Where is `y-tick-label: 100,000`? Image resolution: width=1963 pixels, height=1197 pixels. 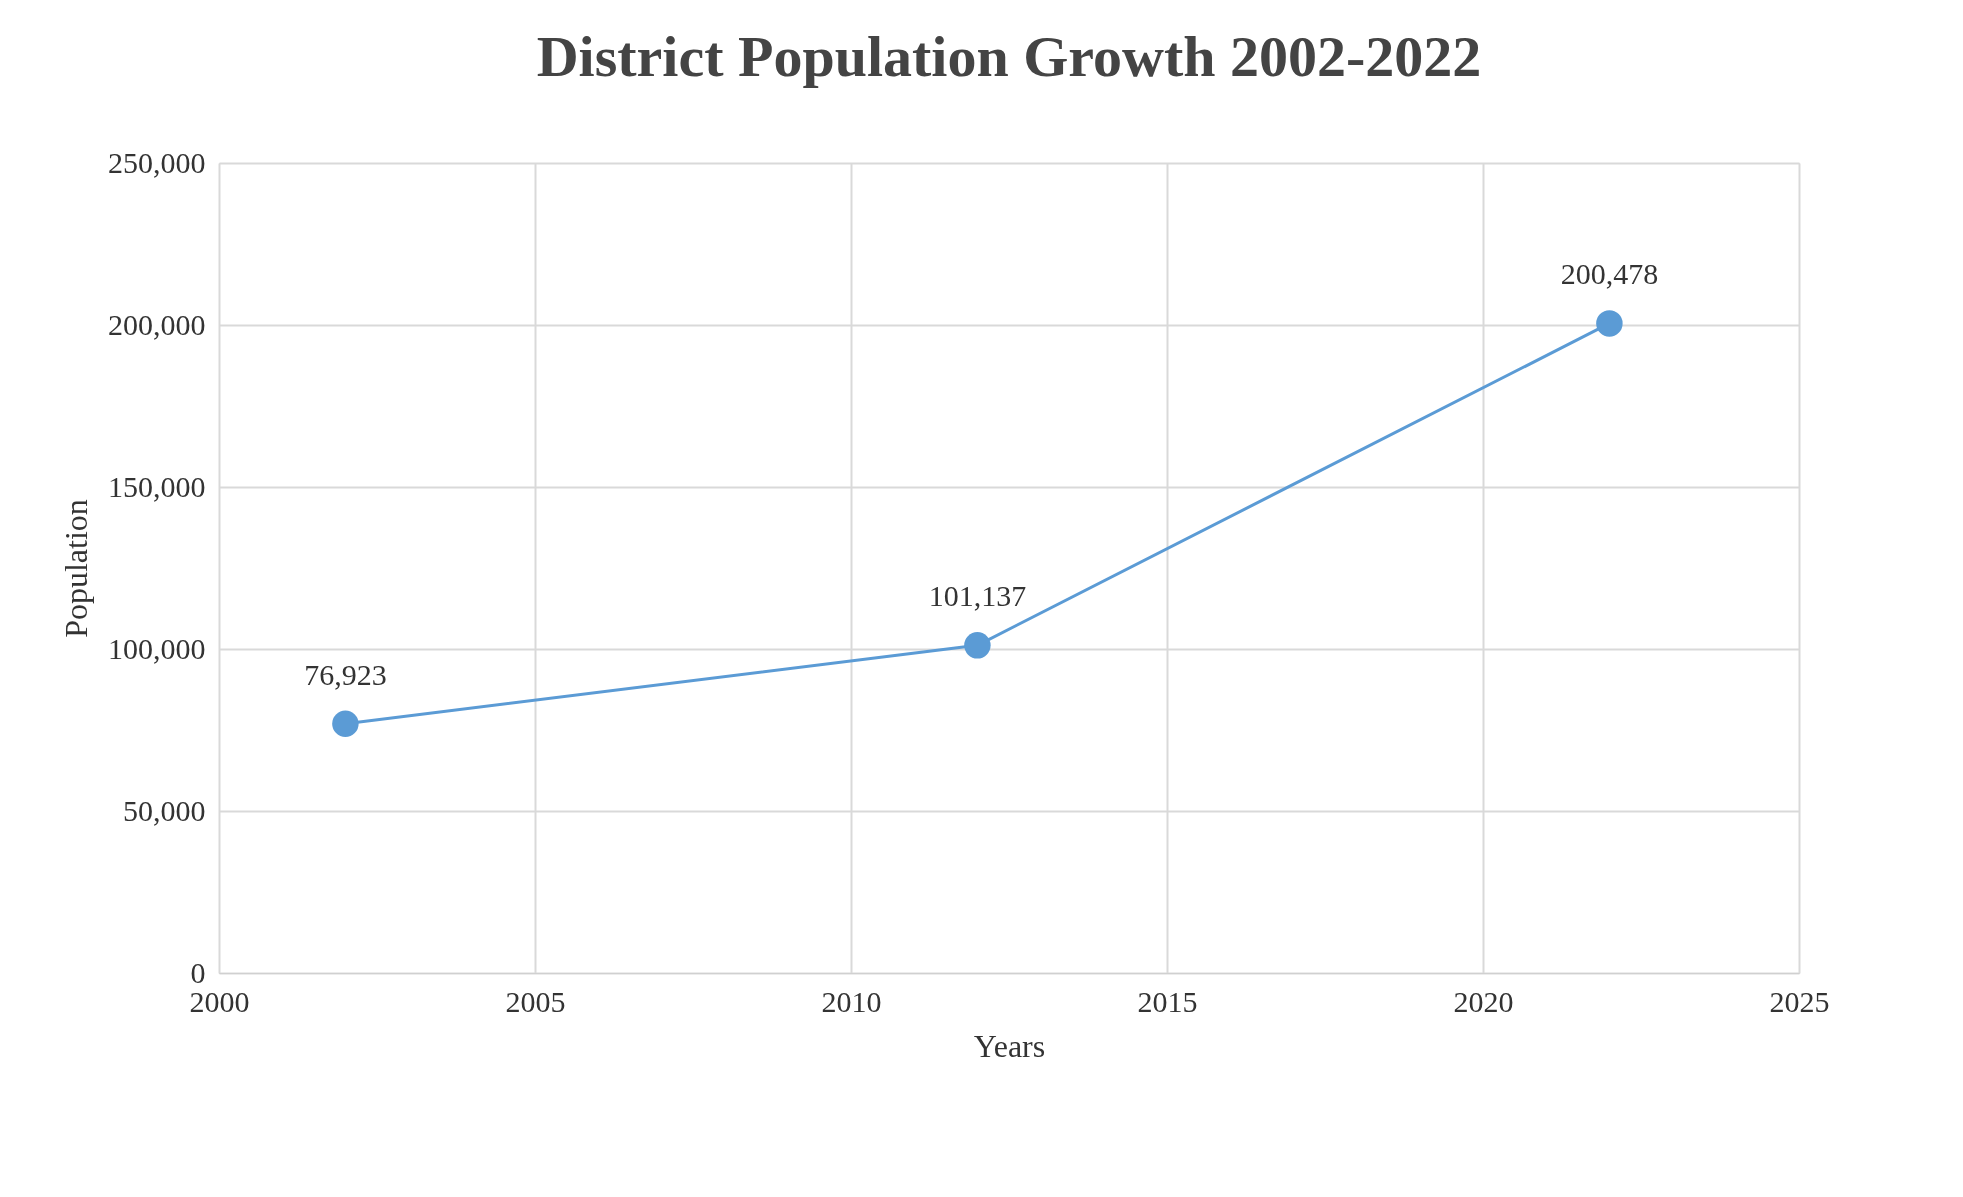 y-tick-label: 100,000 is located at coordinates (157, 648).